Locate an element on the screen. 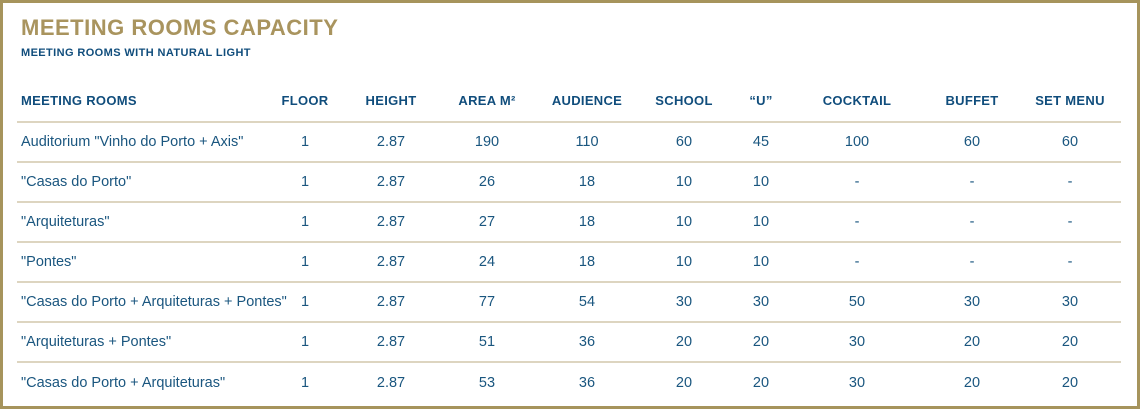  value-cell: 50 is located at coordinates (857, 301).